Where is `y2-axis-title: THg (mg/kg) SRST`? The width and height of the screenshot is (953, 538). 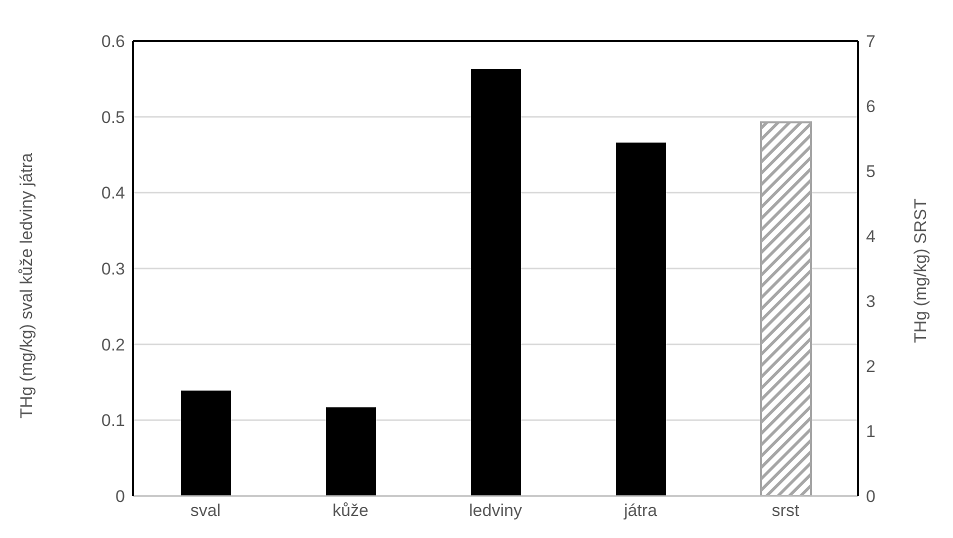
y2-axis-title: THg (mg/kg) SRST is located at coordinates (920, 271).